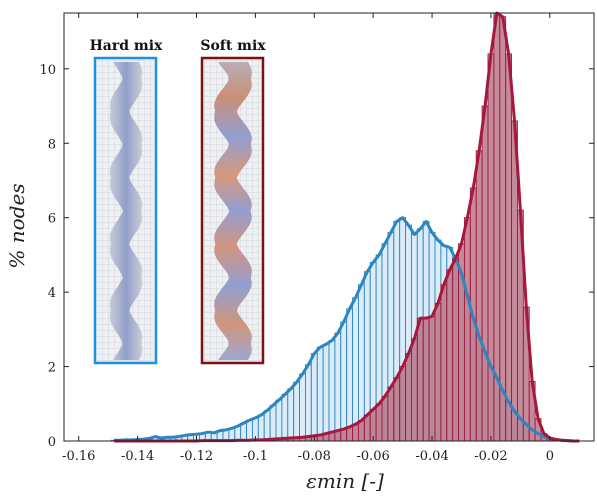 The width and height of the screenshot is (597, 497). What do you see at coordinates (52, 368) in the screenshot?
I see `y-tick-label: 2` at bounding box center [52, 368].